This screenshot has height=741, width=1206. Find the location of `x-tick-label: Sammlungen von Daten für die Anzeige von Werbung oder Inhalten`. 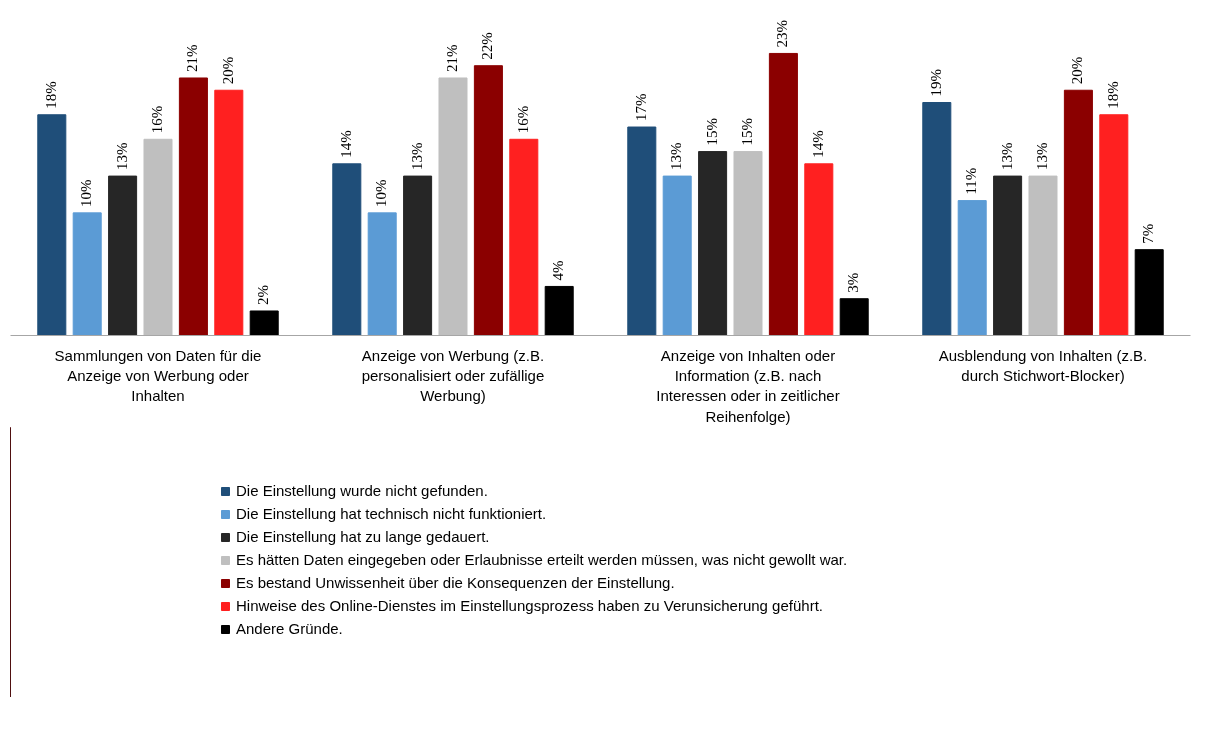

x-tick-label: Sammlungen von Daten für die Anzeige von Werbung oder Inhalten is located at coordinates (158, 375).